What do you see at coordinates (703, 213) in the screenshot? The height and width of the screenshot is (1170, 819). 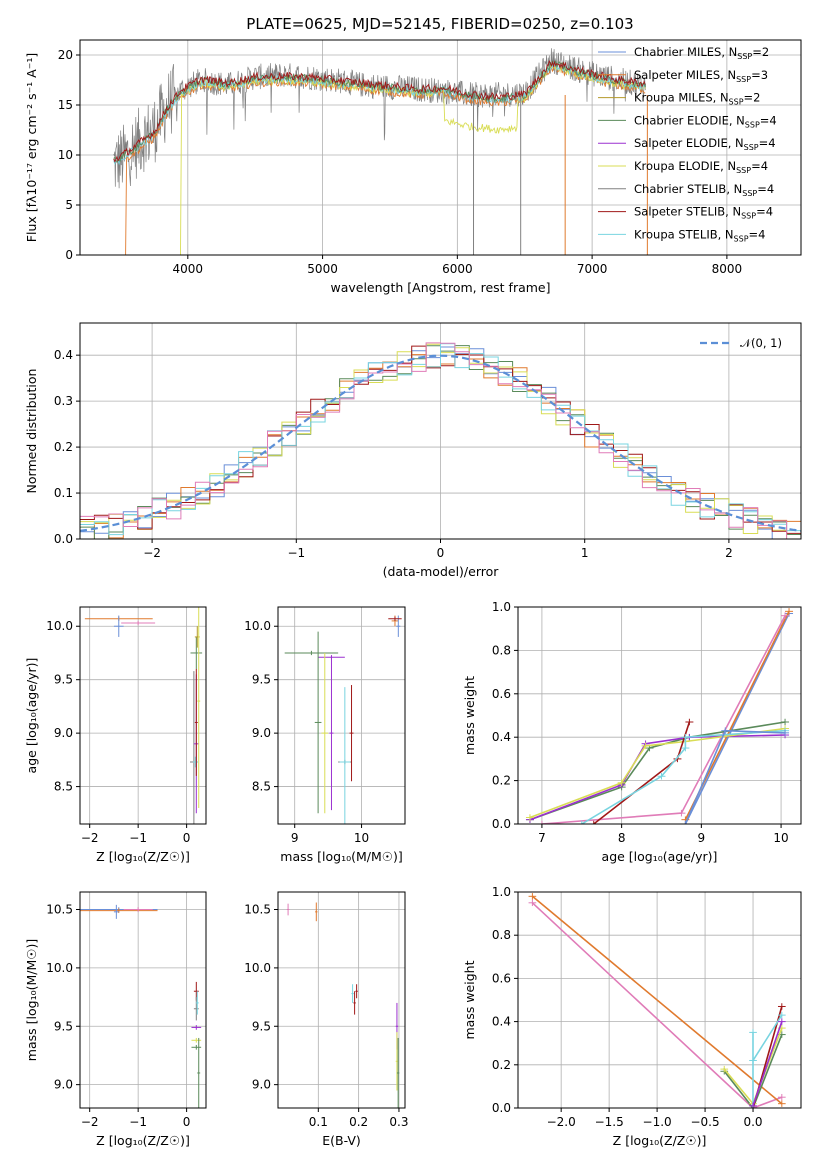 I see `legend-entry: Salpeter STELIB, NSSP=4` at bounding box center [703, 213].